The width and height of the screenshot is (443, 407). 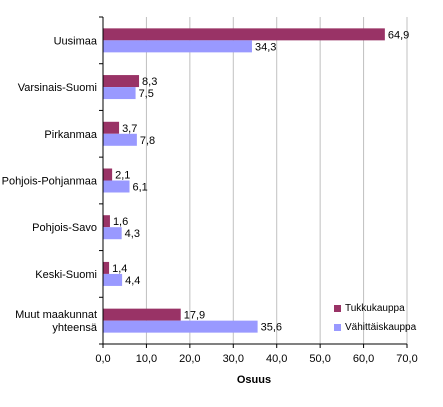 I want to click on x-tick-label: 60,0, so click(x=363, y=359).